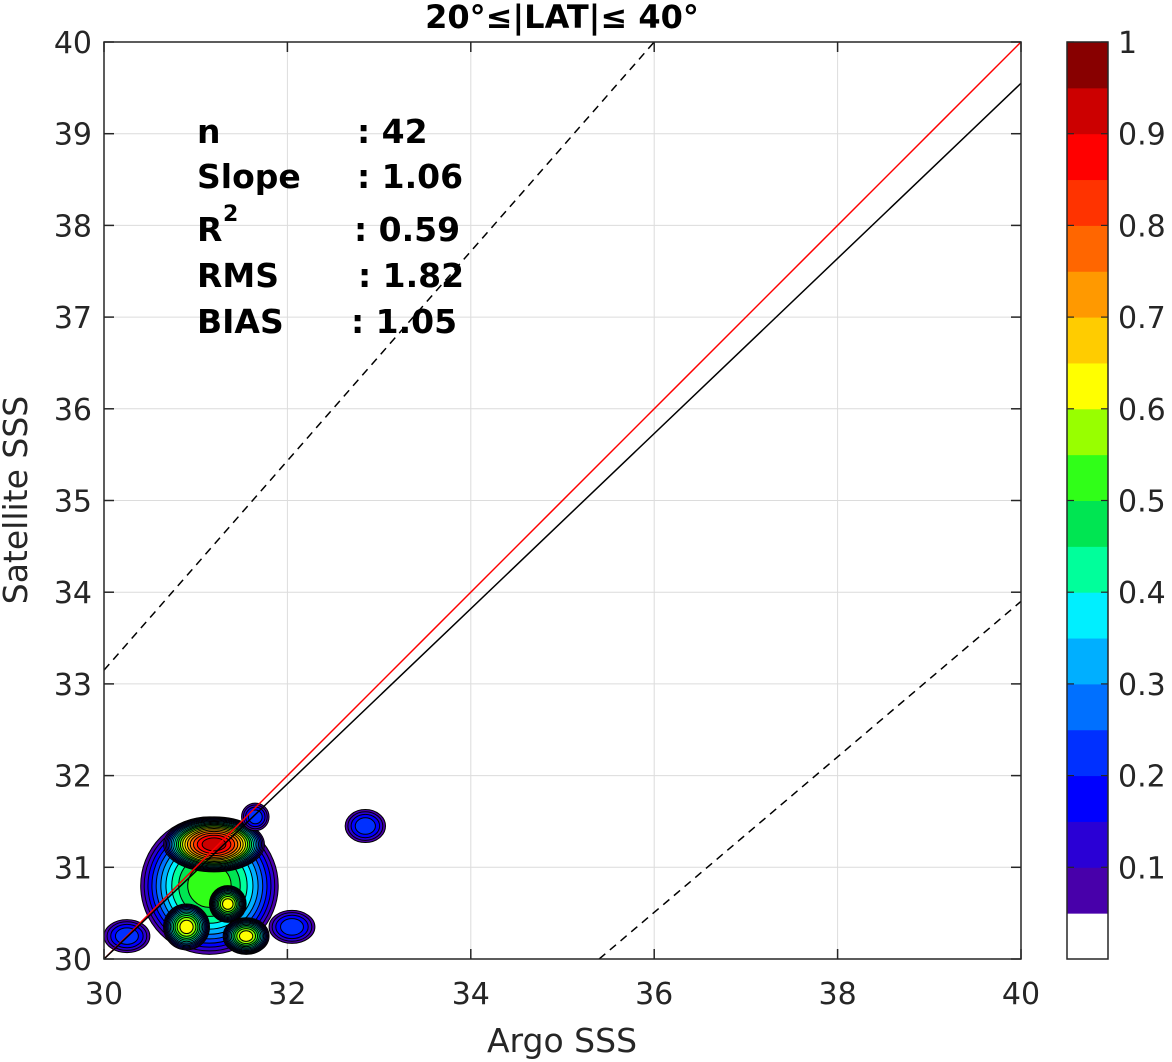  I want to click on stat-bias-value: : 1.05, so click(404, 321).